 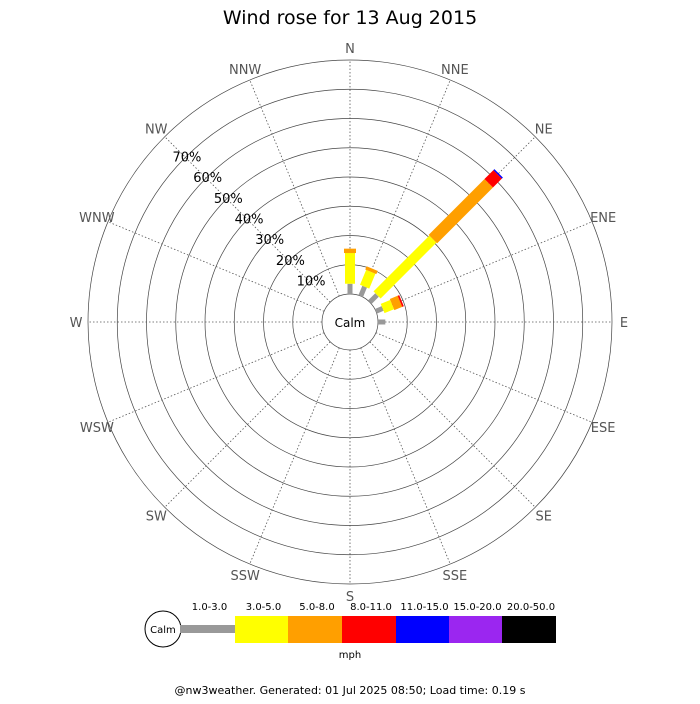 What do you see at coordinates (405, 456) in the screenshot?
I see `spoke-sse` at bounding box center [405, 456].